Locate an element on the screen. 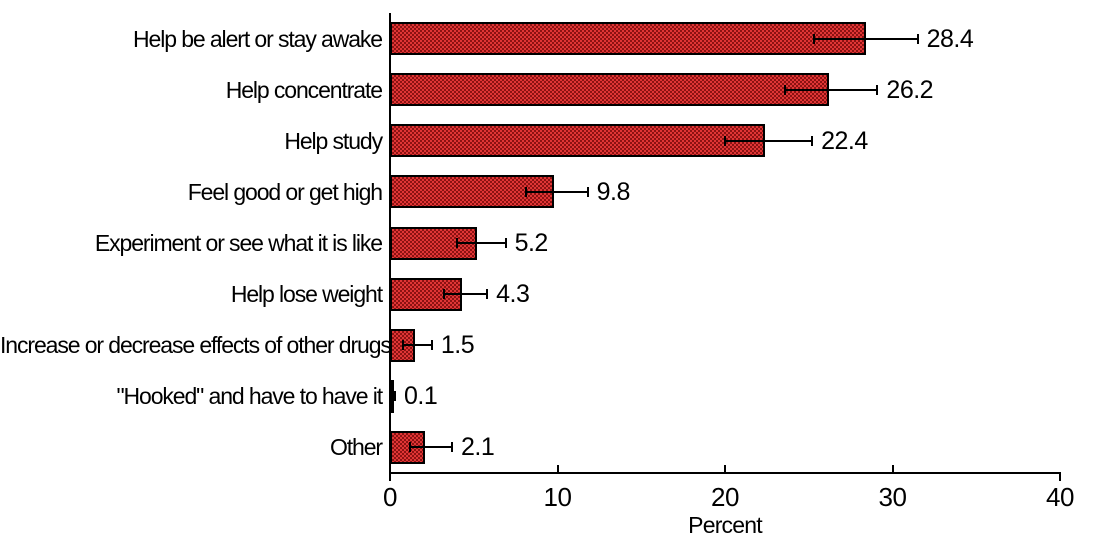  value-label: 9.8 is located at coordinates (613, 191).